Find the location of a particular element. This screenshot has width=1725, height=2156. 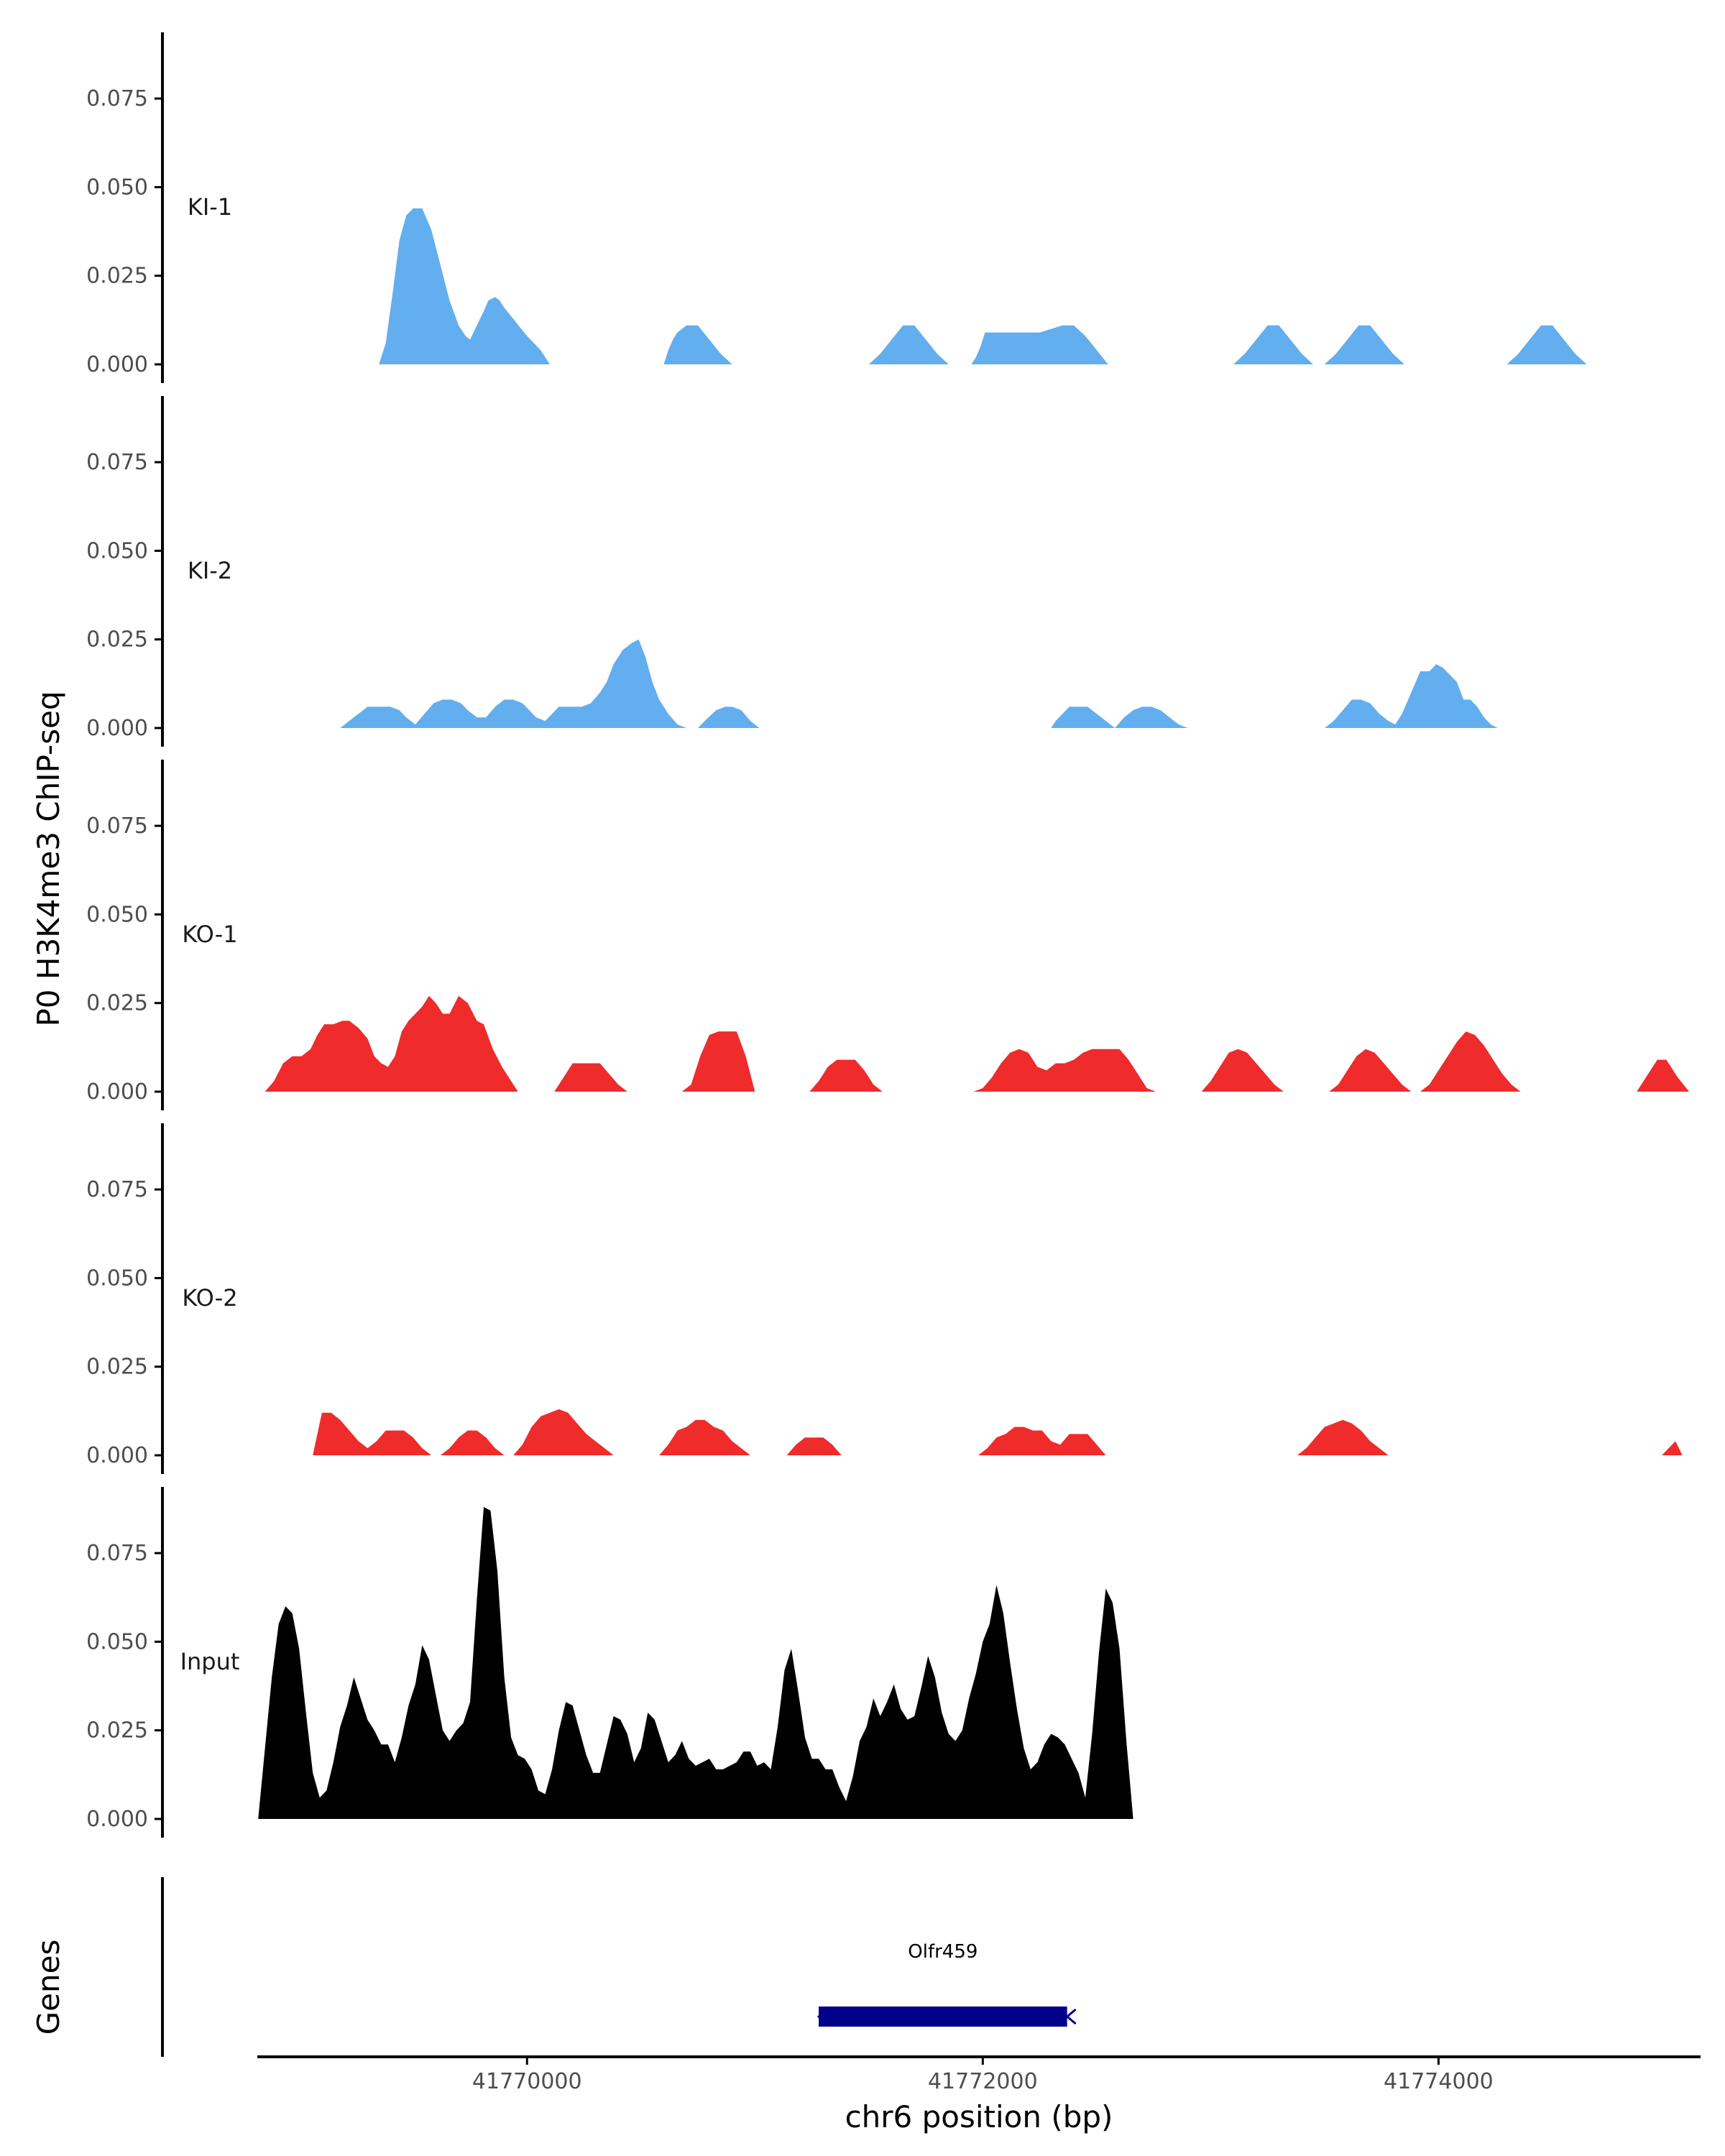

gene-name-label: Olfr459 is located at coordinates (943, 1952).